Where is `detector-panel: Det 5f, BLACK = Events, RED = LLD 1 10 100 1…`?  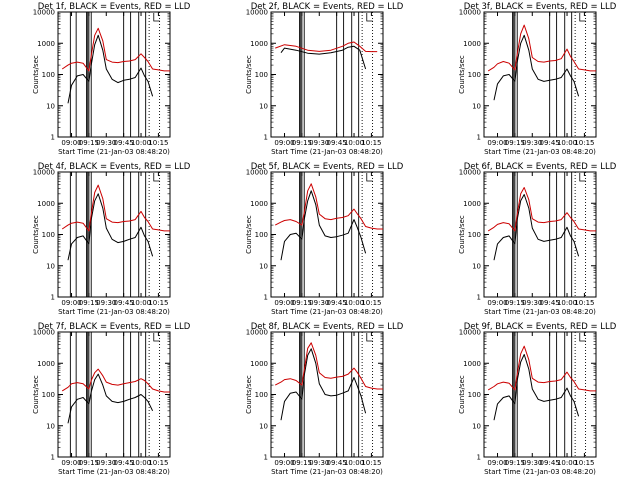
detector-panel: Det 5f, BLACK = Events, RED = LLD 1 10 100 1… is located at coordinates (324, 239).